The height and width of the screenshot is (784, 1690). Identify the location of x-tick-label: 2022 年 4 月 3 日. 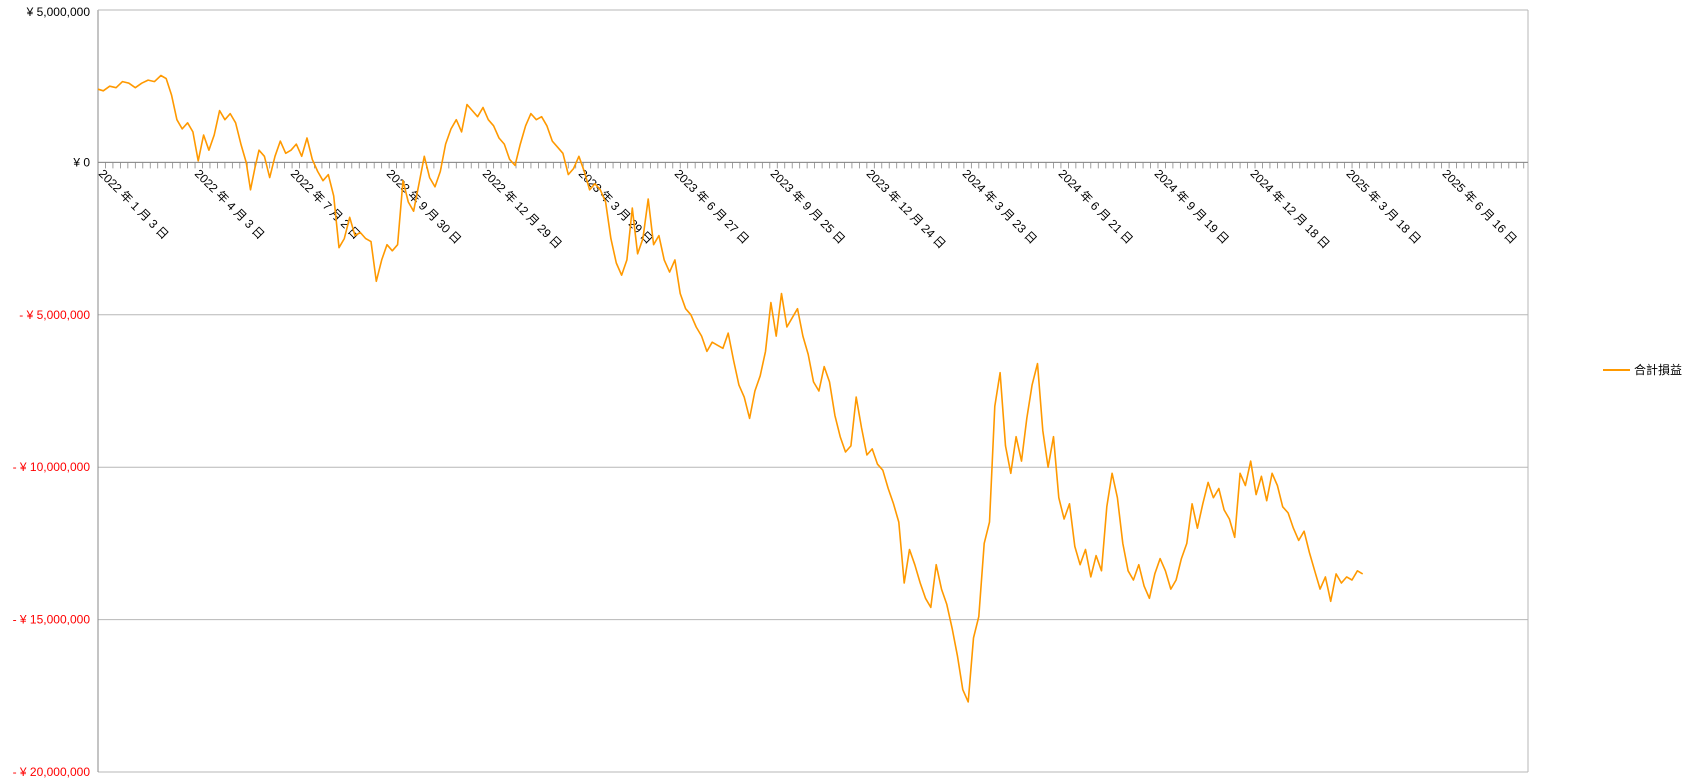
(229, 204).